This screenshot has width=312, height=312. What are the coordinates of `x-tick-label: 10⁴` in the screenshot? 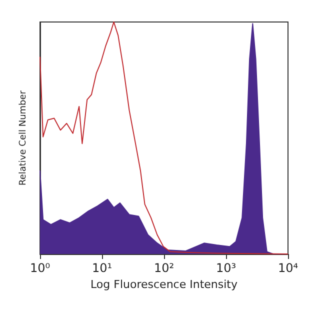 It's located at (288, 268).